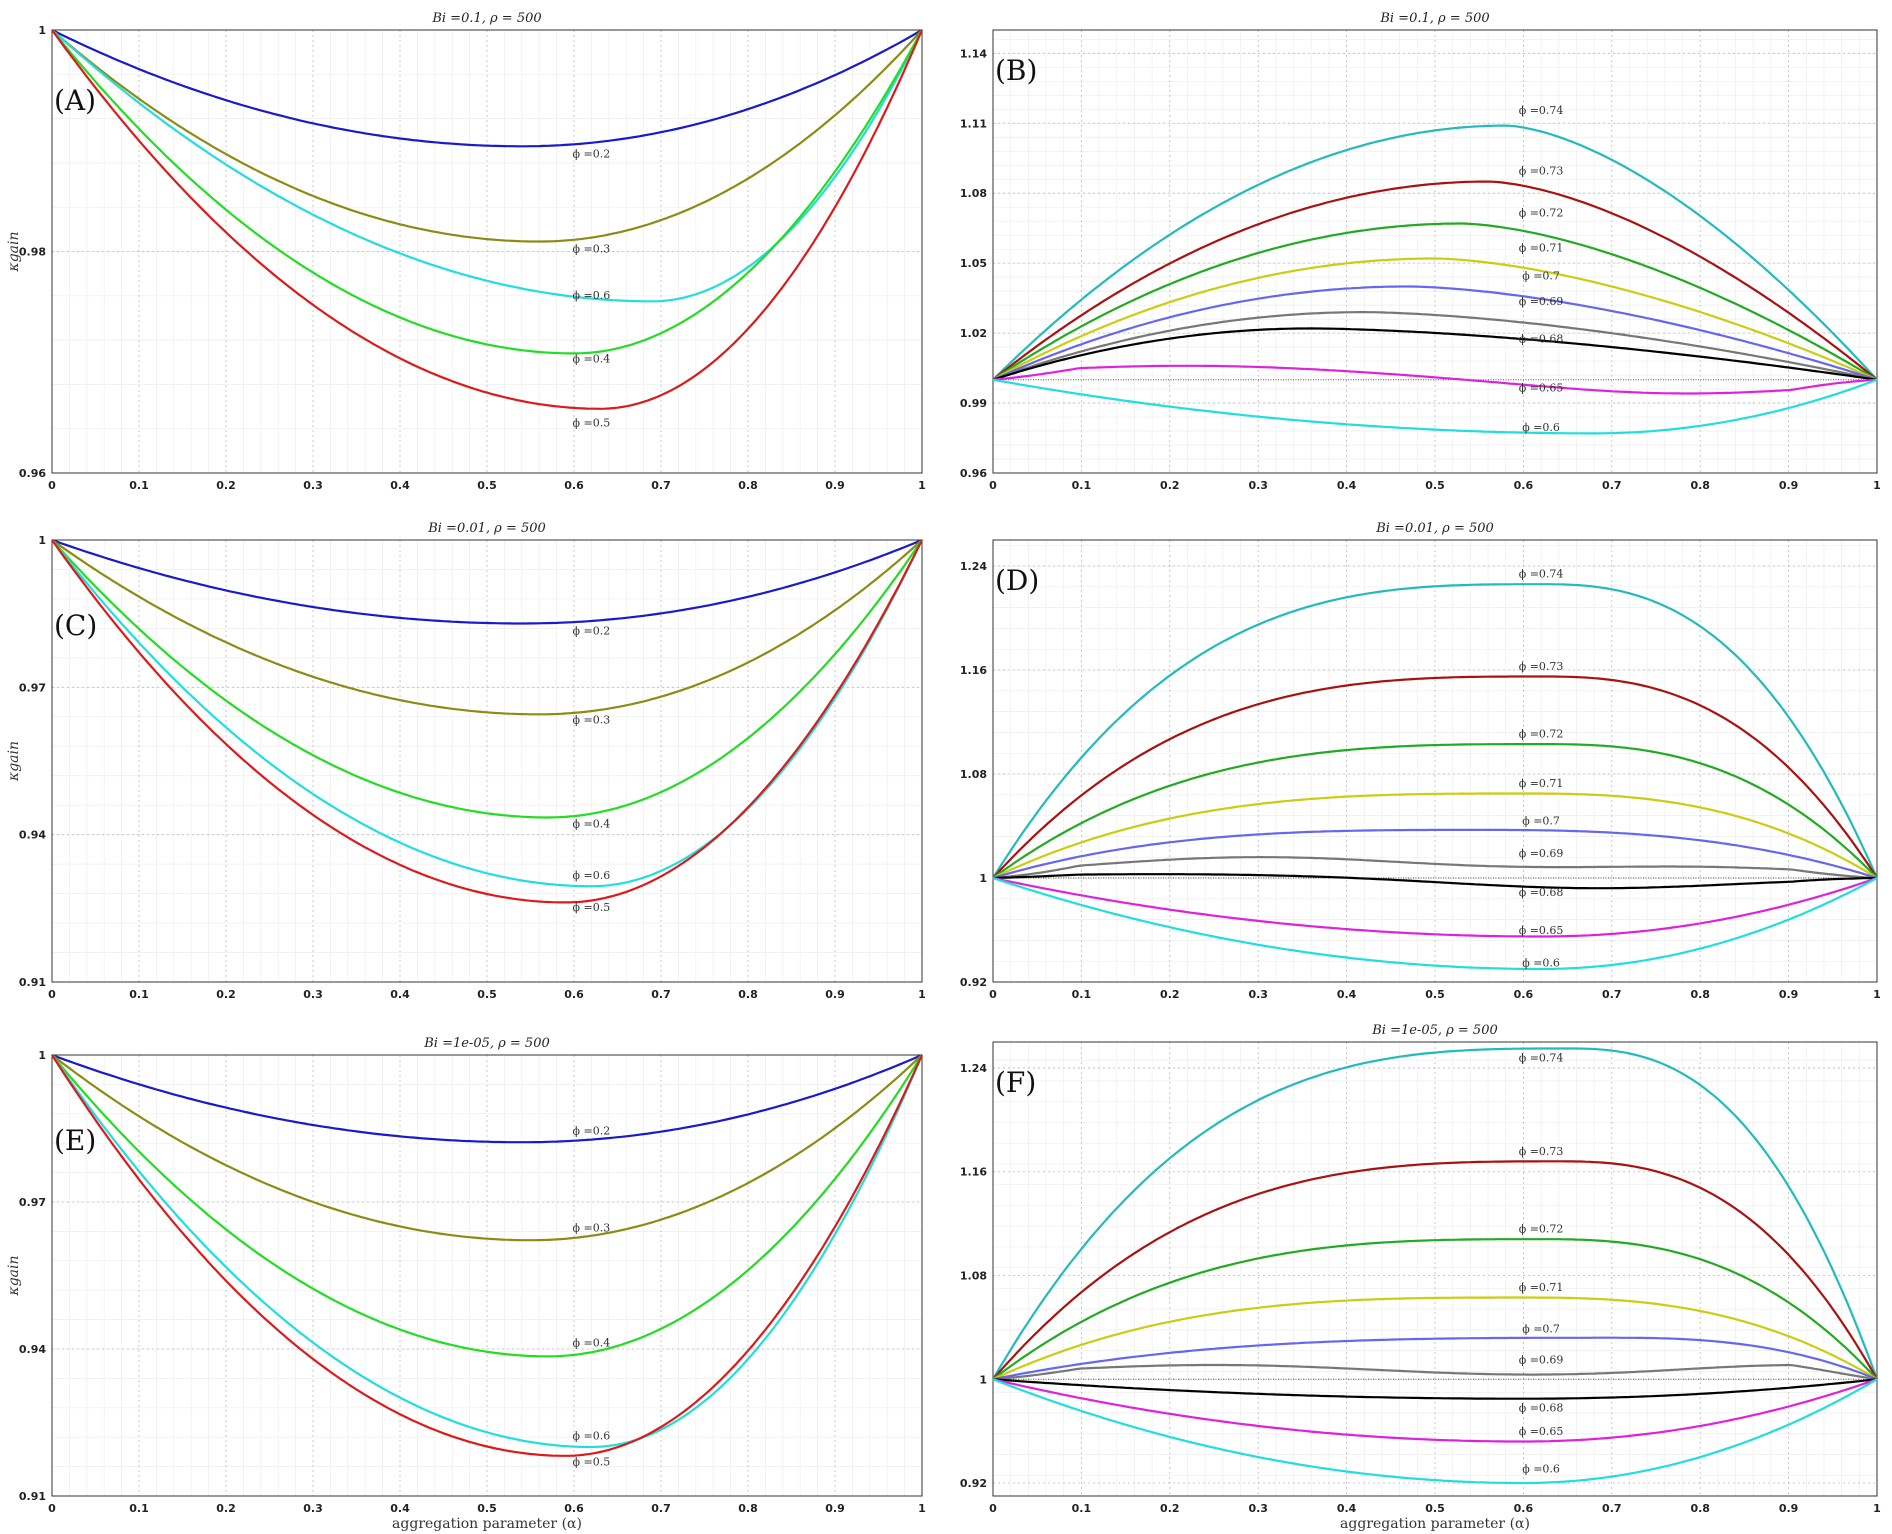  Describe the element at coordinates (32, 1349) in the screenshot. I see `y-tick-label: 0.94` at that location.